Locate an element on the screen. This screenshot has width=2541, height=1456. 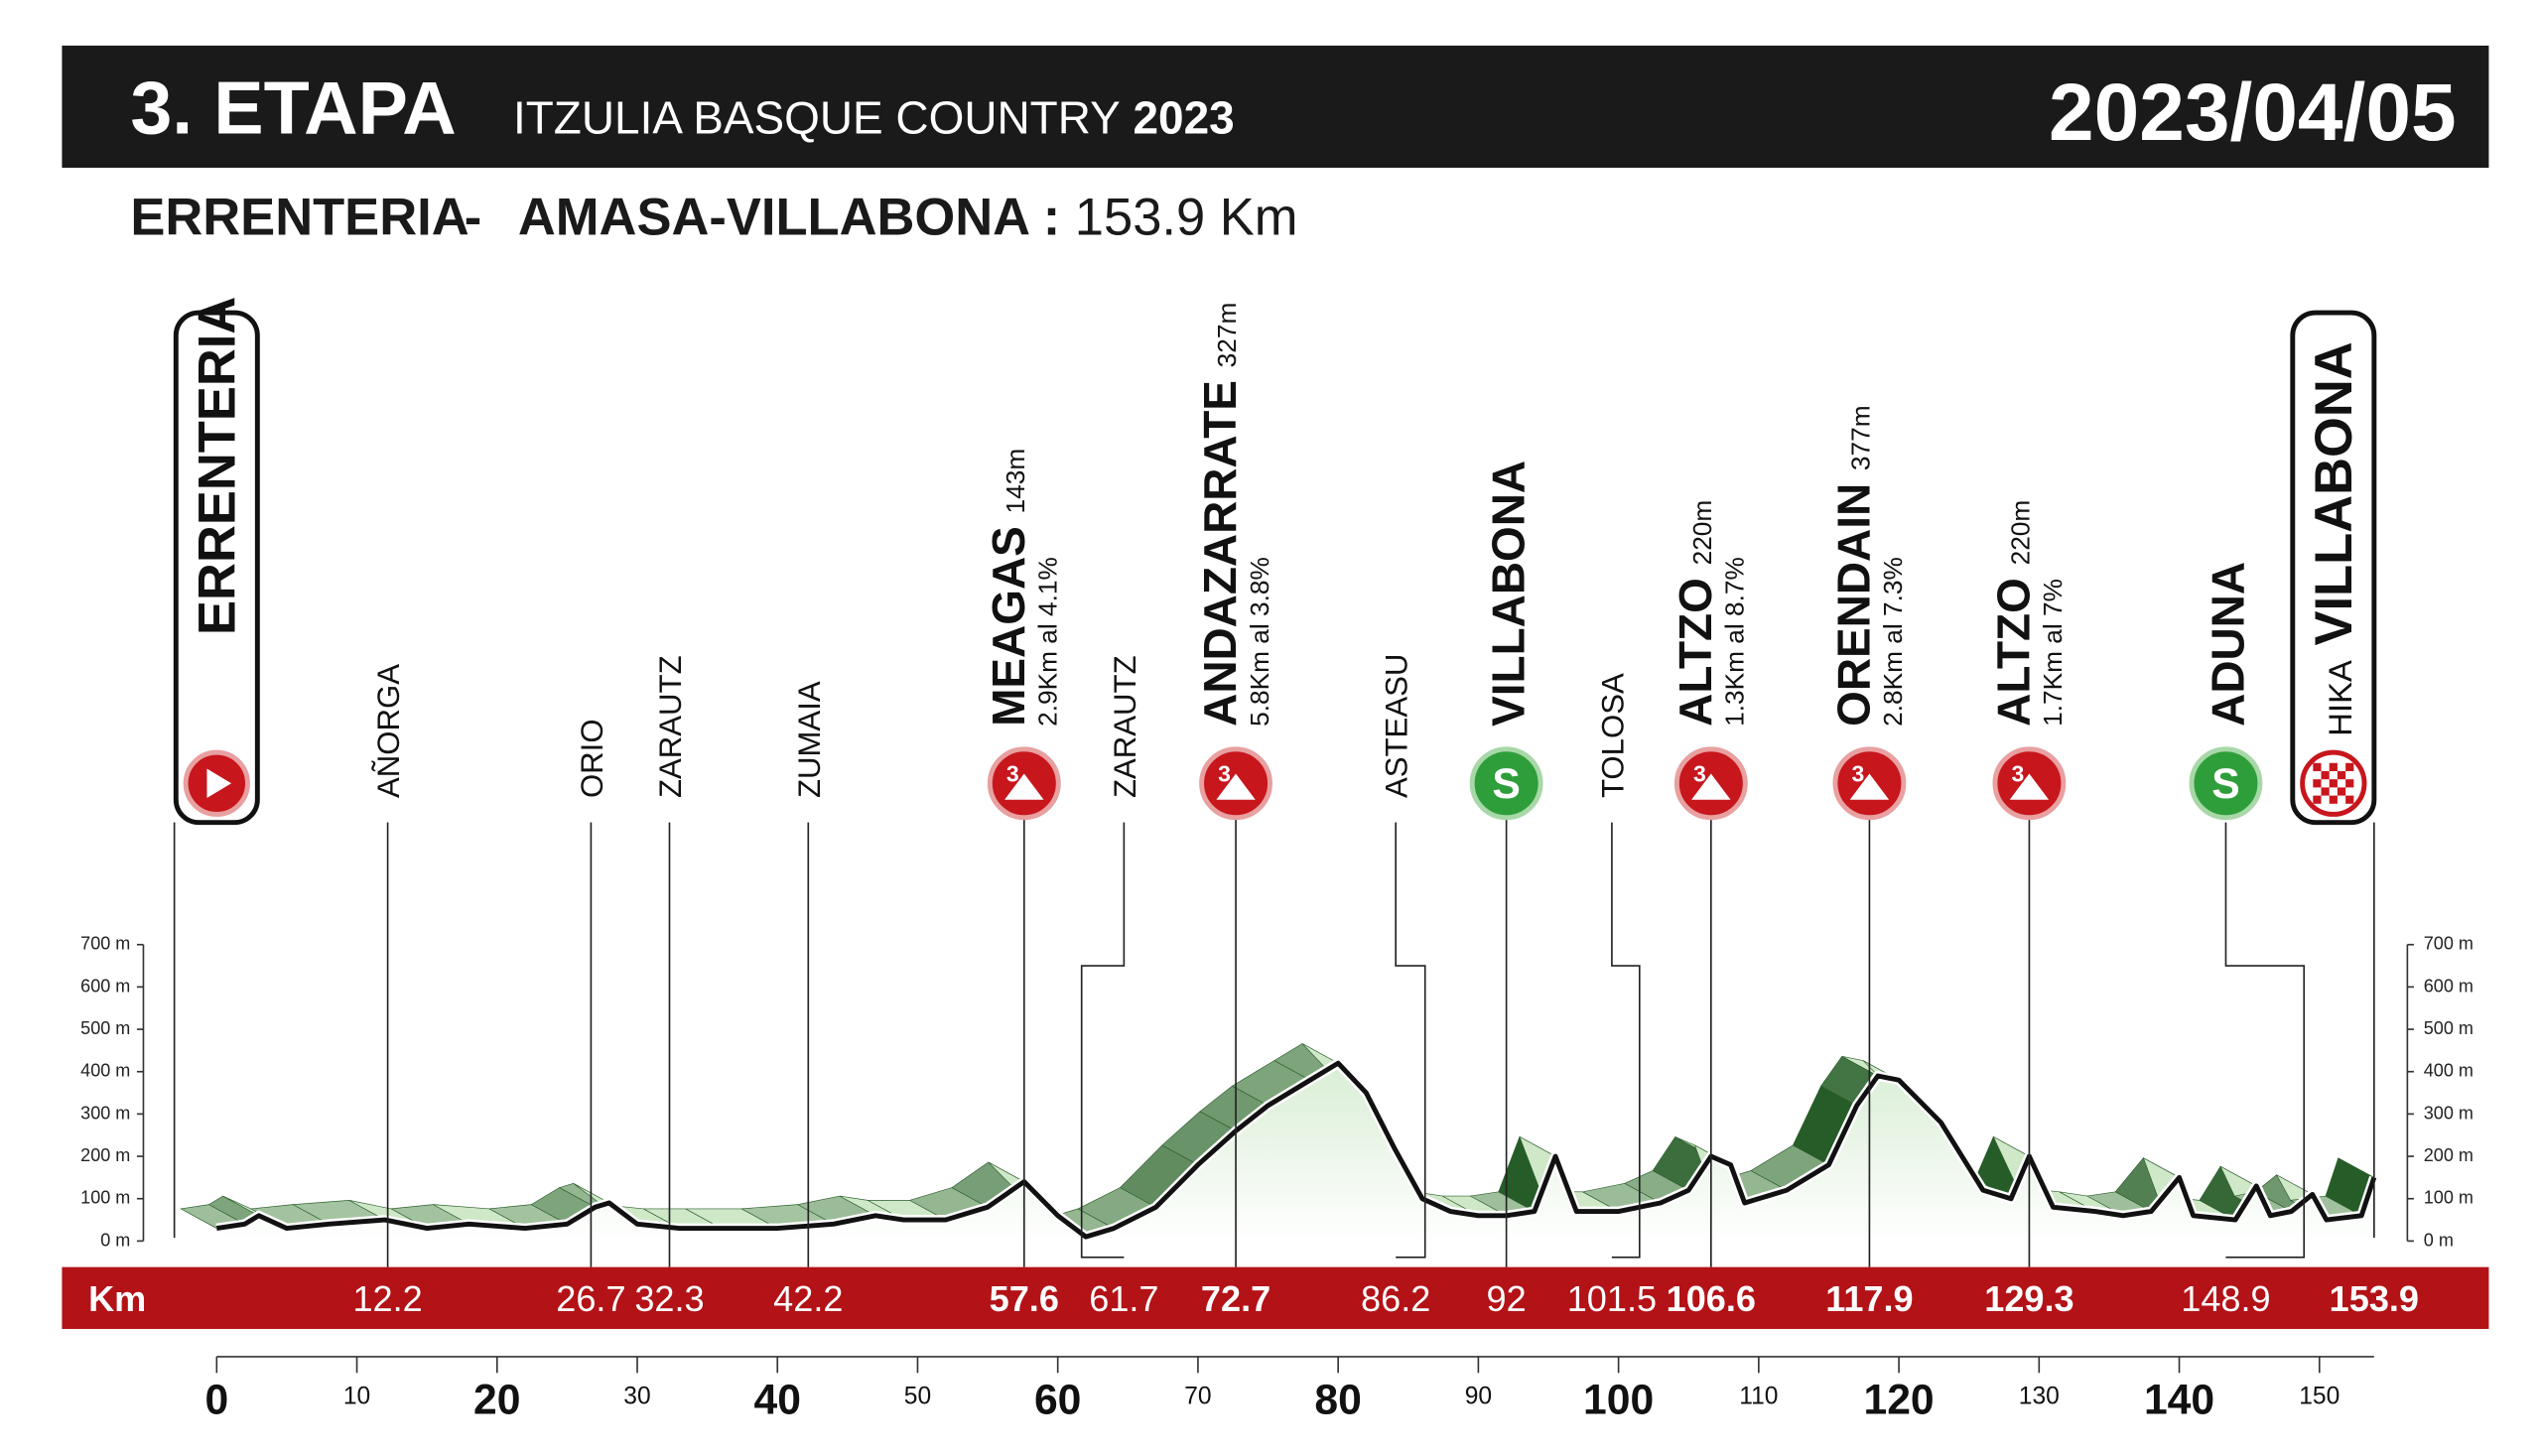
climb-detail: 2.9Km al 4.1% is located at coordinates (1048, 642).